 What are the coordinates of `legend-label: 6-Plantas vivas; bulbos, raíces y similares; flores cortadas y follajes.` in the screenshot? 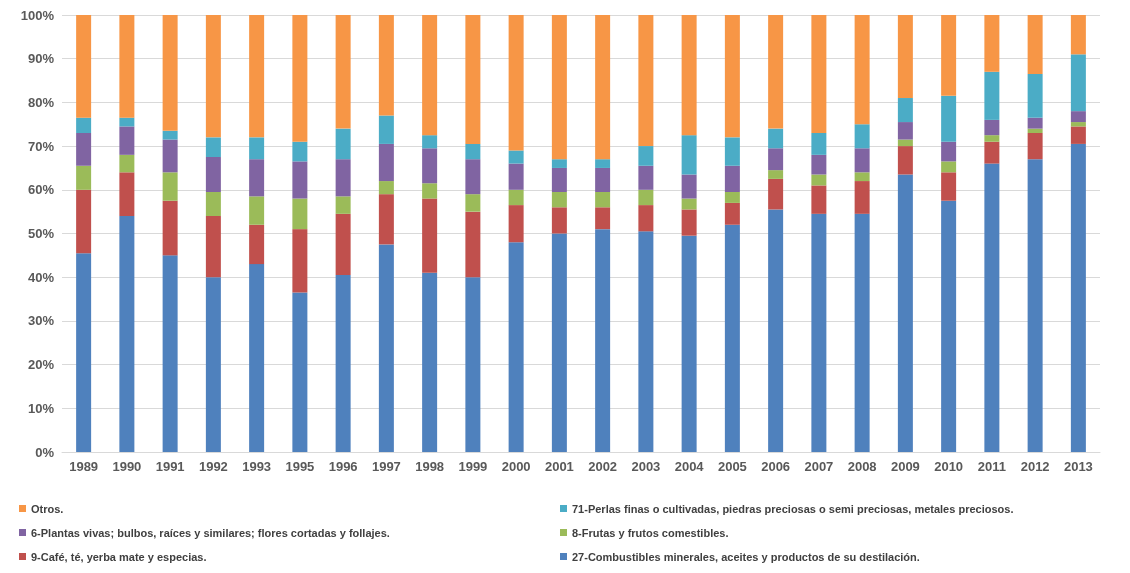 It's located at (210, 532).